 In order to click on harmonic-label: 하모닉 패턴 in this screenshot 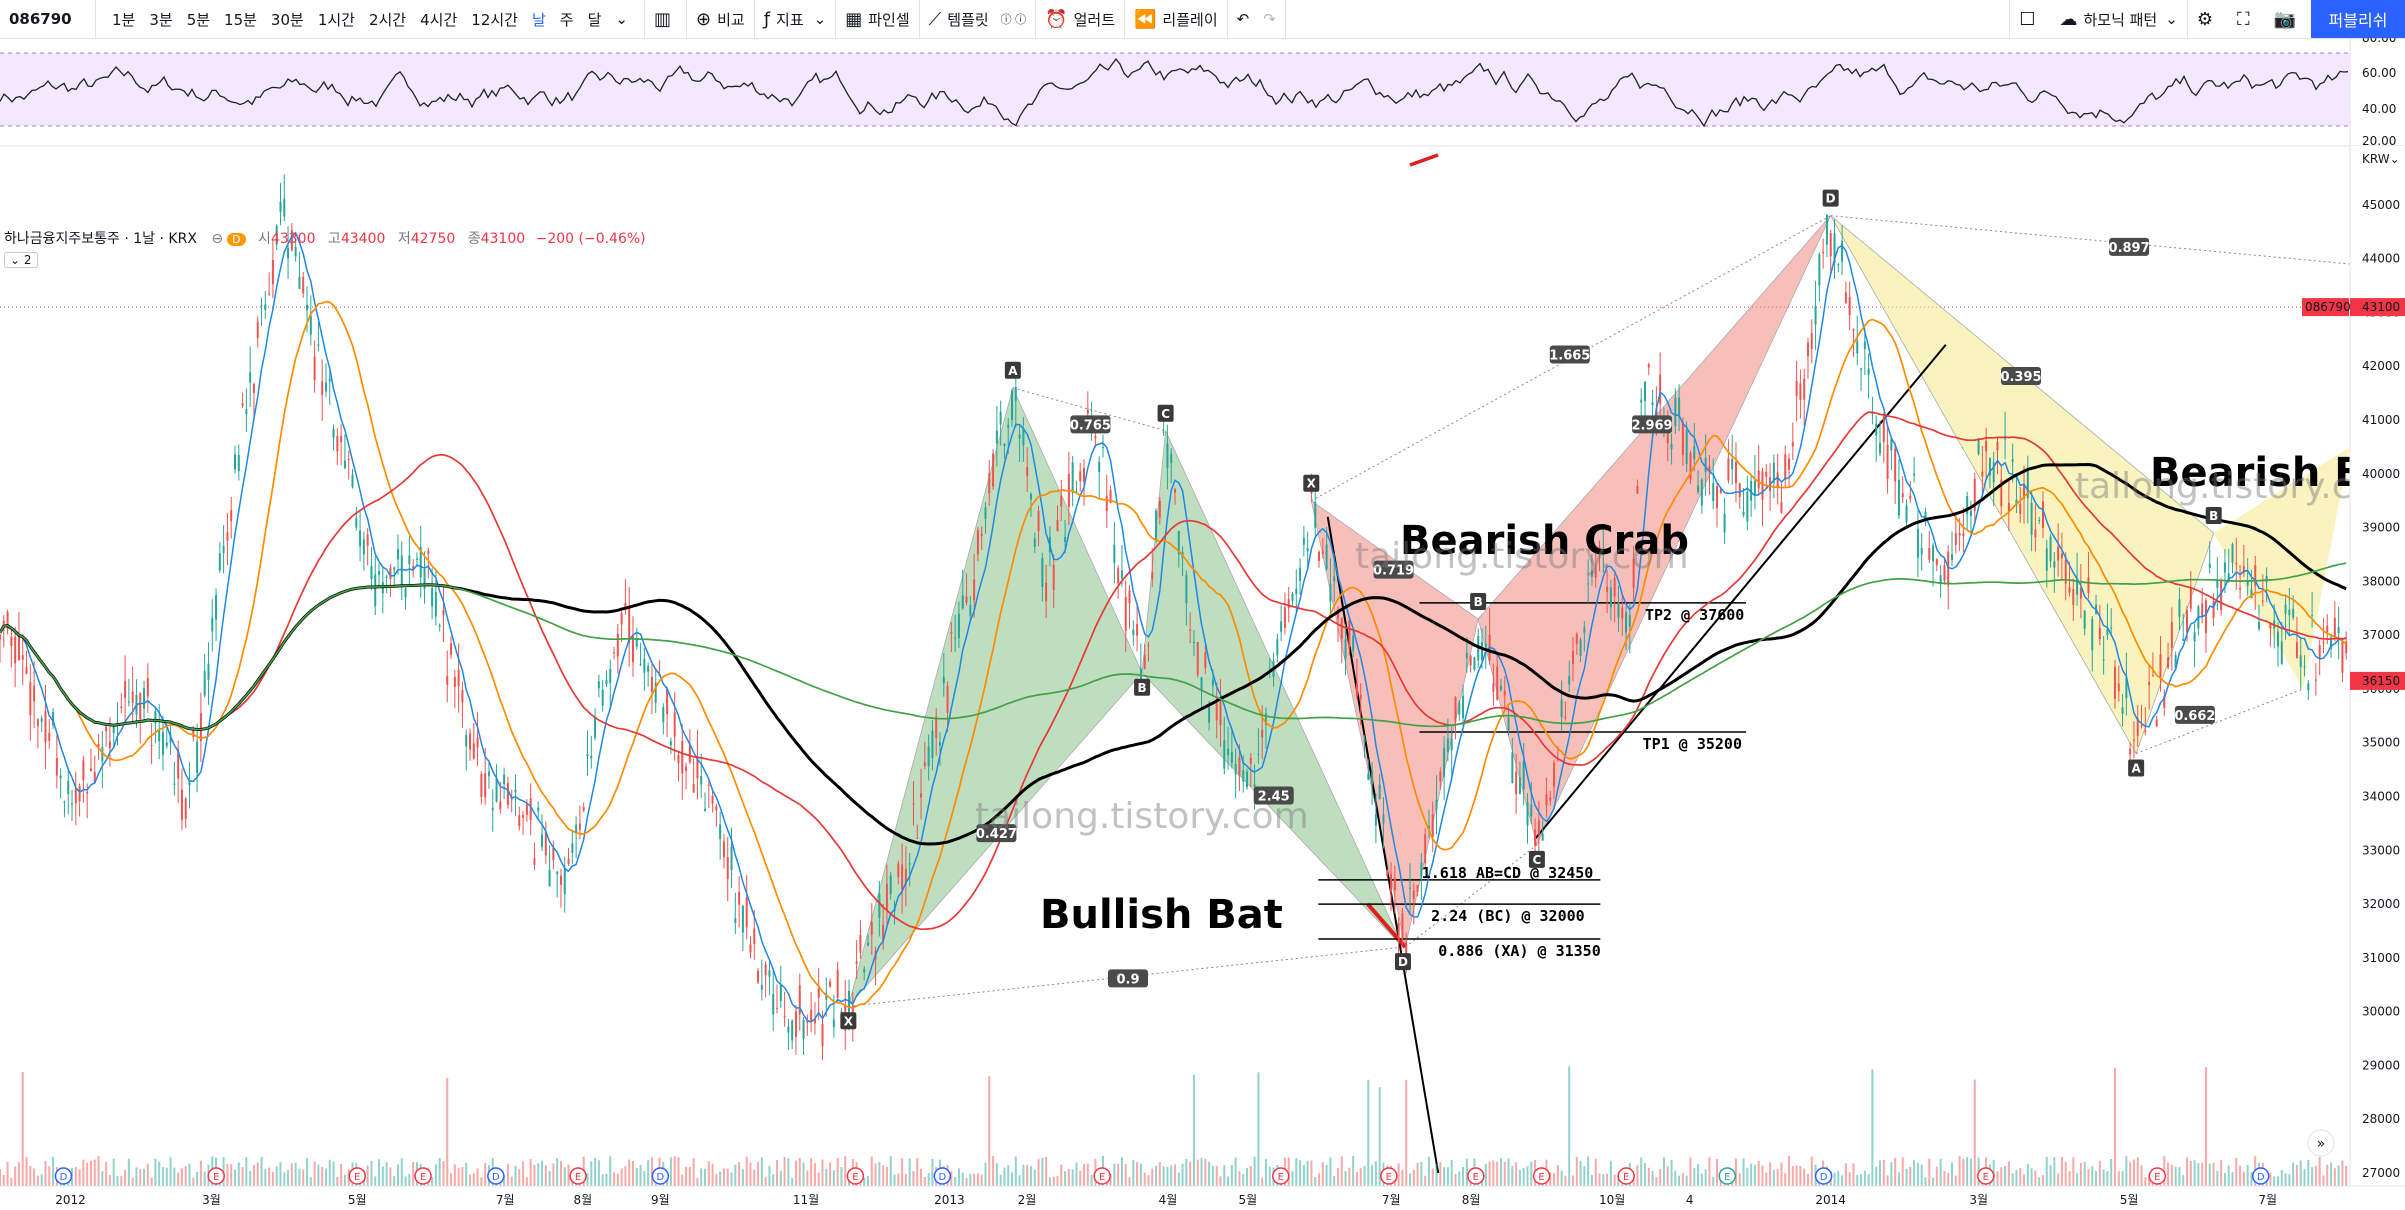, I will do `click(2120, 19)`.